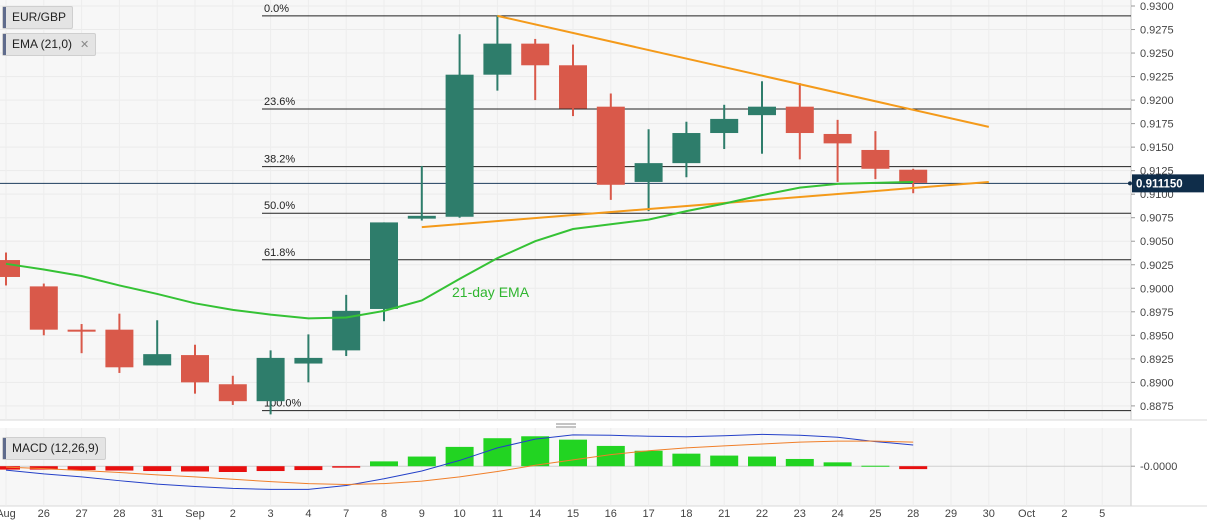 This screenshot has width=1207, height=531. I want to click on x-tick-label: 28, so click(119, 514).